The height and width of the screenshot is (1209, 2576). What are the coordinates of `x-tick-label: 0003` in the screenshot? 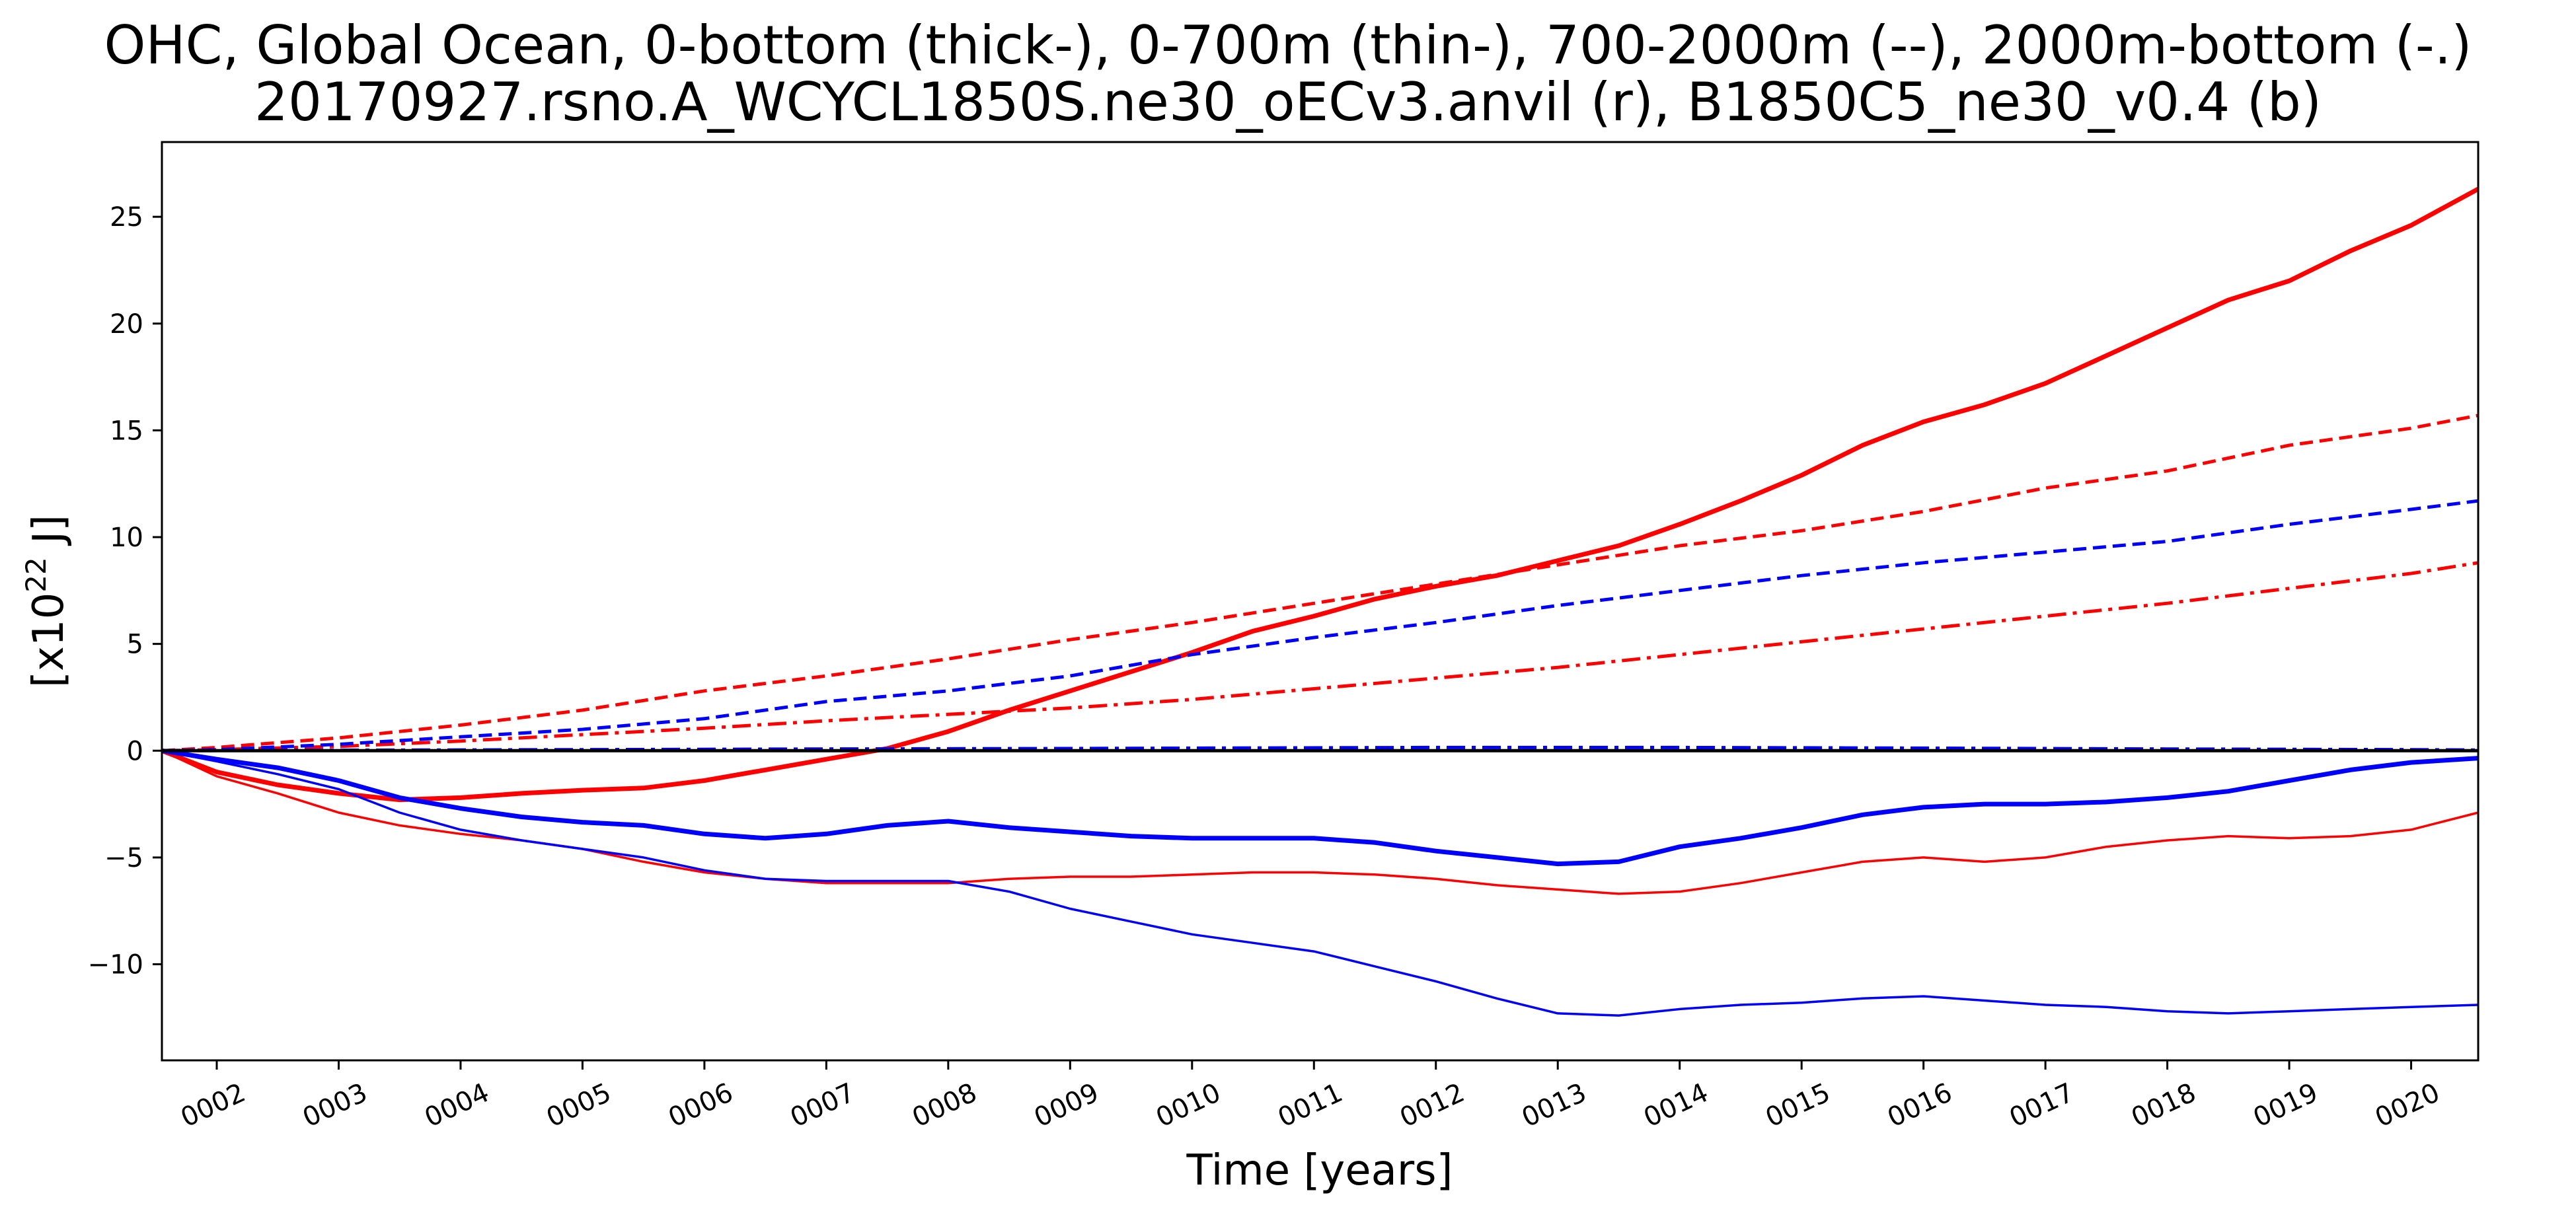 It's located at (335, 1106).